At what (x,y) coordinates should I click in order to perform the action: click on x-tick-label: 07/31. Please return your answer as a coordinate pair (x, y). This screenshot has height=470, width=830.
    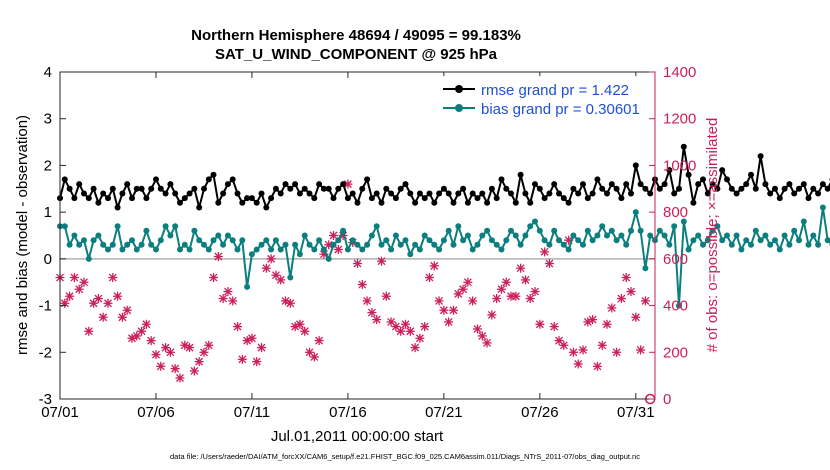
    Looking at the image, I should click on (636, 412).